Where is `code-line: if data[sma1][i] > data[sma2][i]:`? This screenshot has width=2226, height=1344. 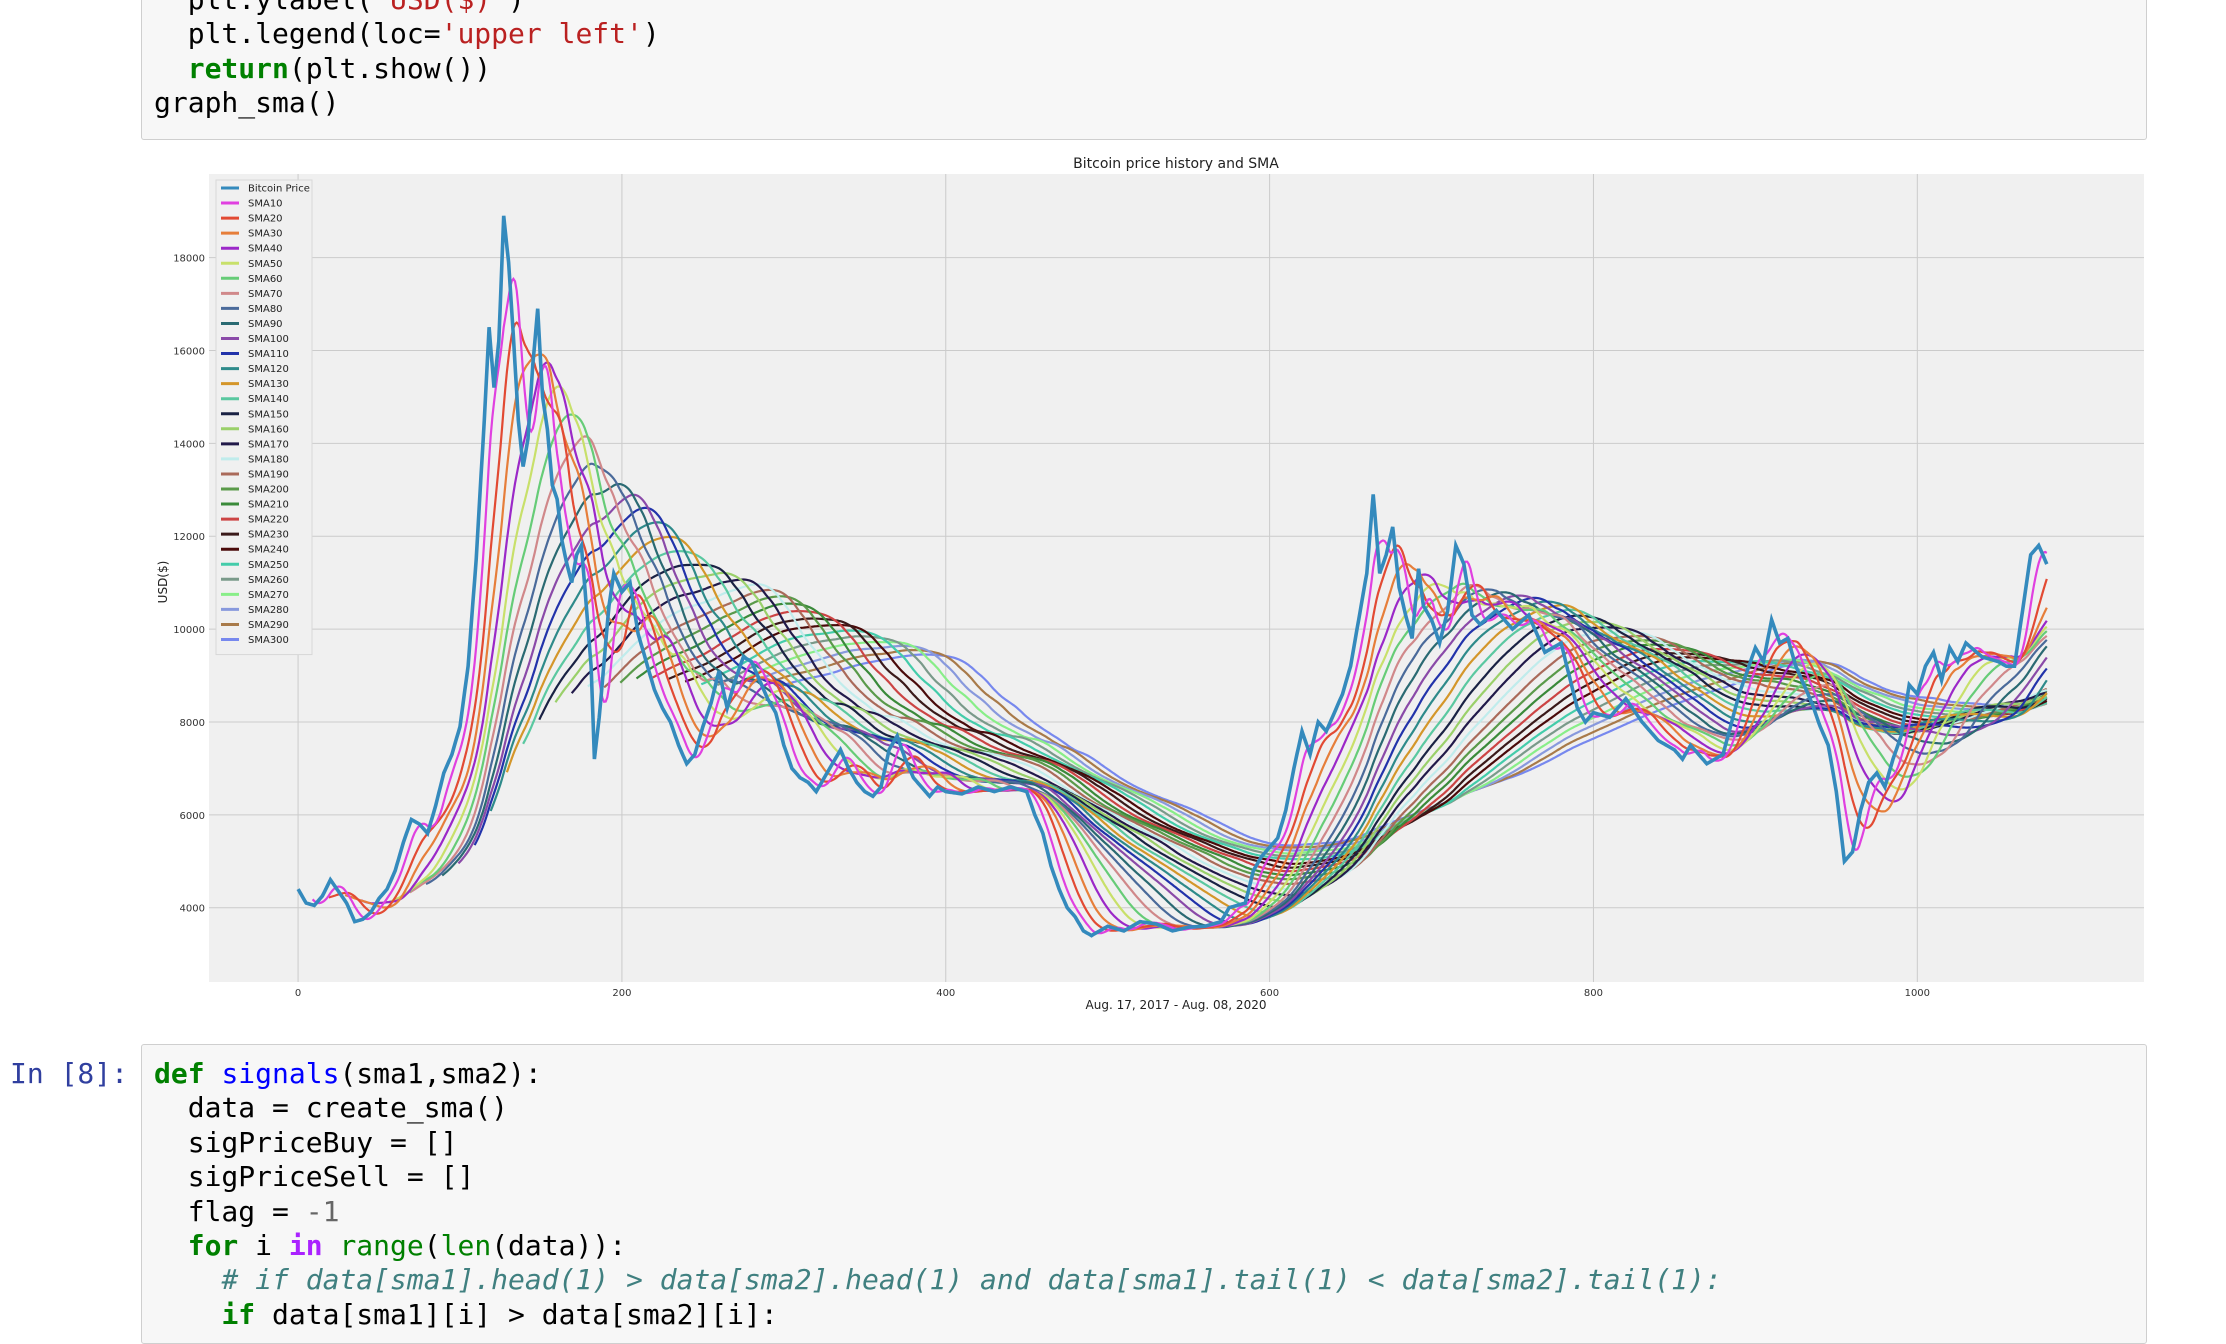 code-line: if data[sma1][i] > data[sma2][i]: is located at coordinates (466, 1314).